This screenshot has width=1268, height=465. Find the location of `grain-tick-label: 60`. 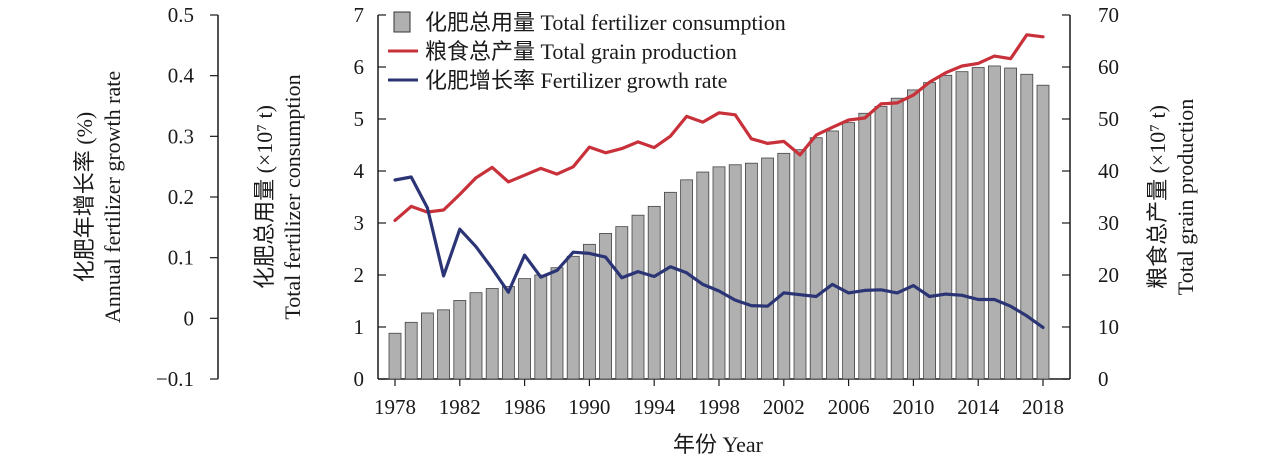

grain-tick-label: 60 is located at coordinates (1108, 67).